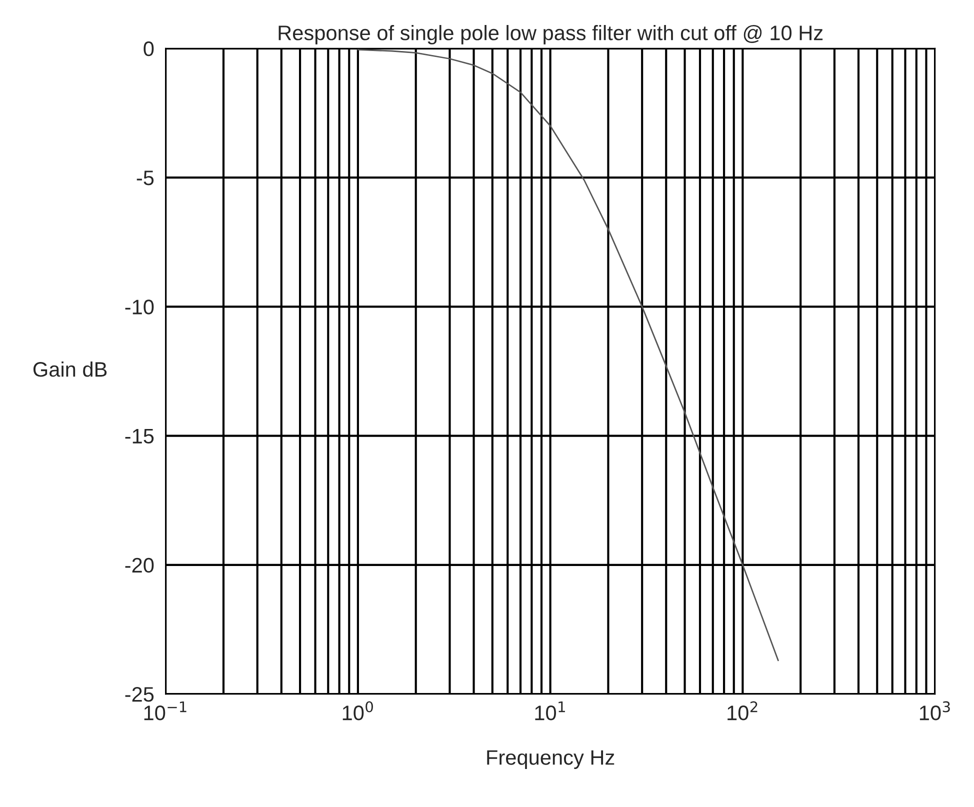 The height and width of the screenshot is (807, 974). Describe the element at coordinates (165, 710) in the screenshot. I see `x-tick-label: 10$^{−1}$` at that location.